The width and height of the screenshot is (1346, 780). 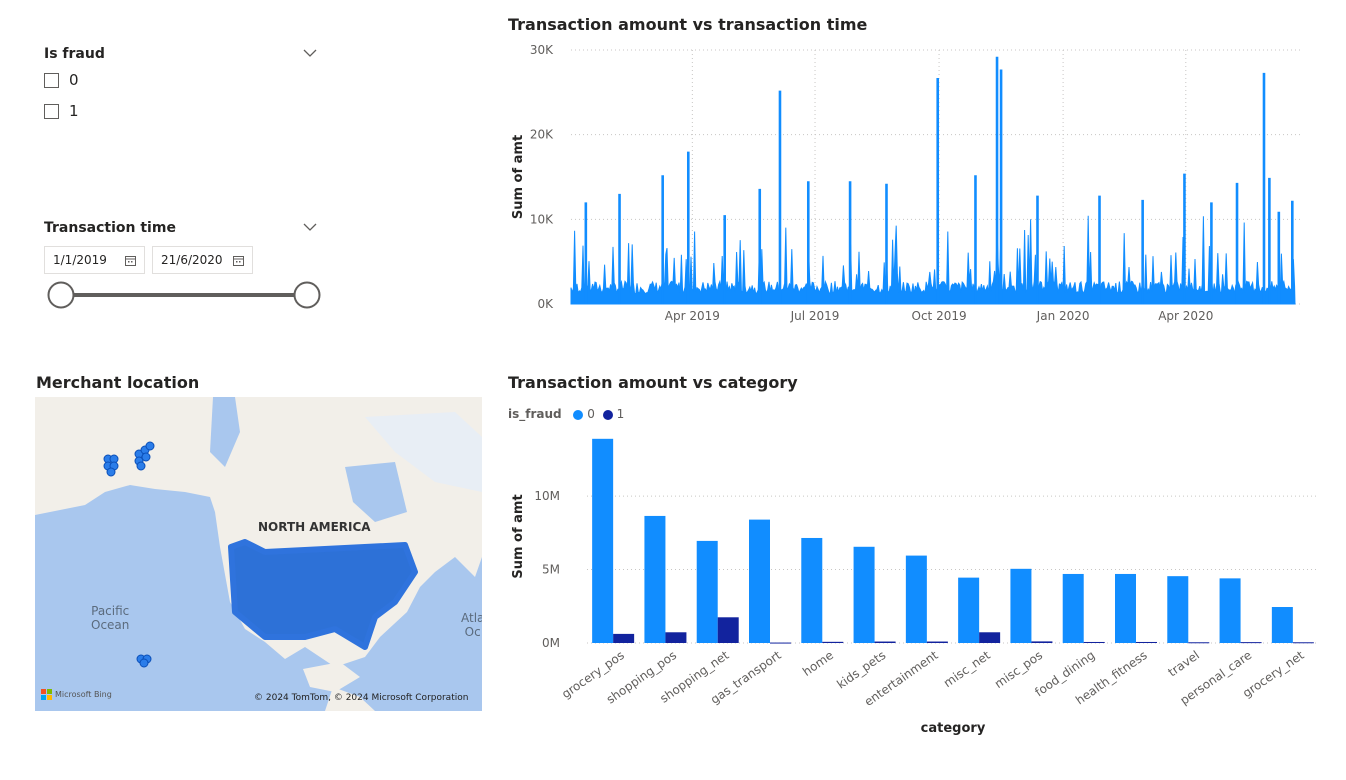 What do you see at coordinates (144, 661) in the screenshot?
I see `merchant-point-cluster-hawaii` at bounding box center [144, 661].